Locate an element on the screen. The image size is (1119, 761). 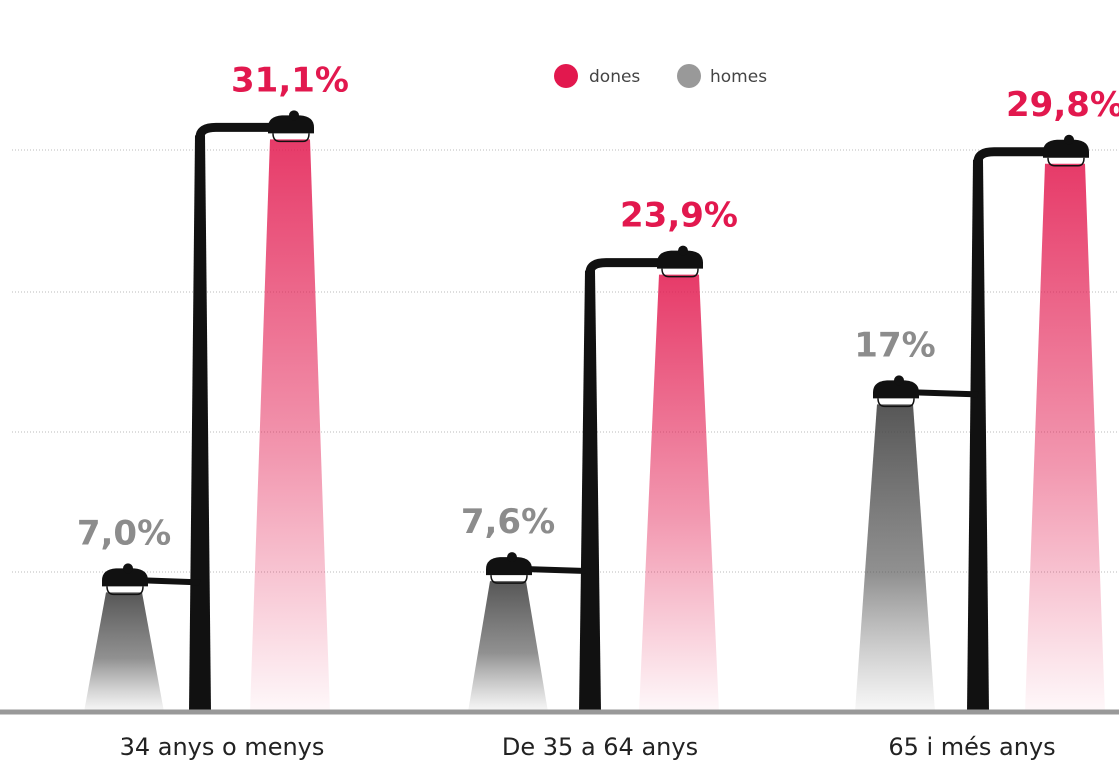
legend-homes-swatch is located at coordinates (689, 76).